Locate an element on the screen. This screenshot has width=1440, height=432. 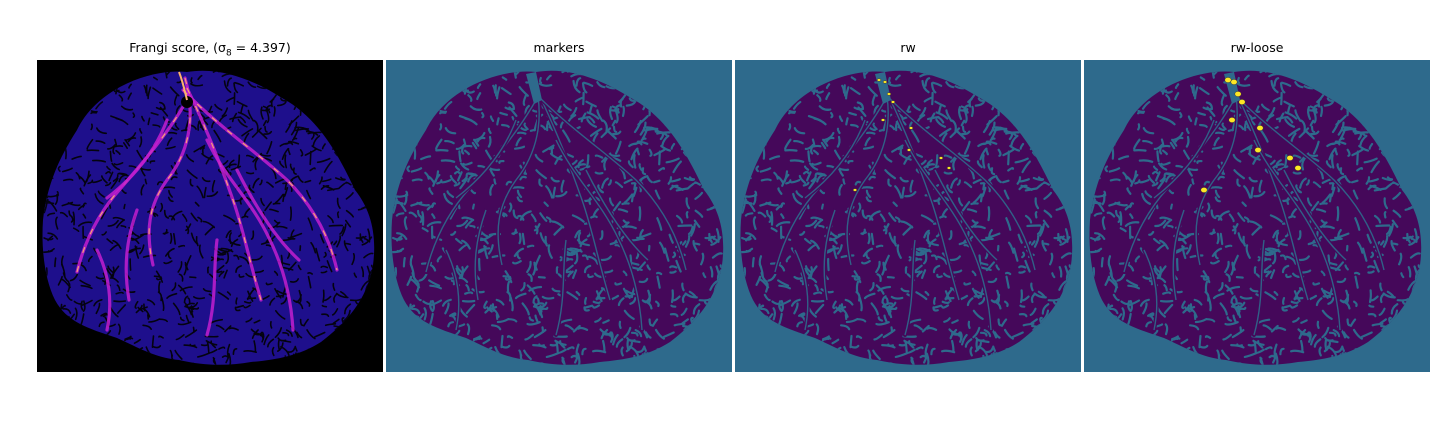
panel-title: rw is located at coordinates (908, 47).